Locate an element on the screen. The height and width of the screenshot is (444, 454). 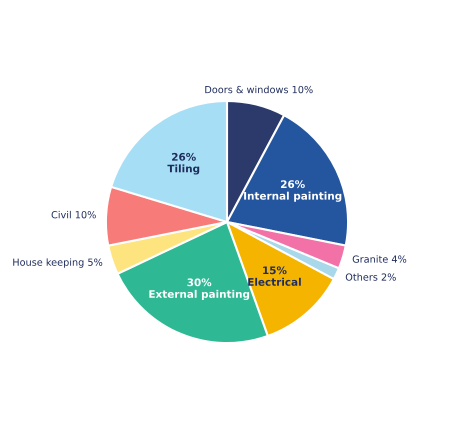
slice-label: Doors & windows 10% is located at coordinates (259, 90).